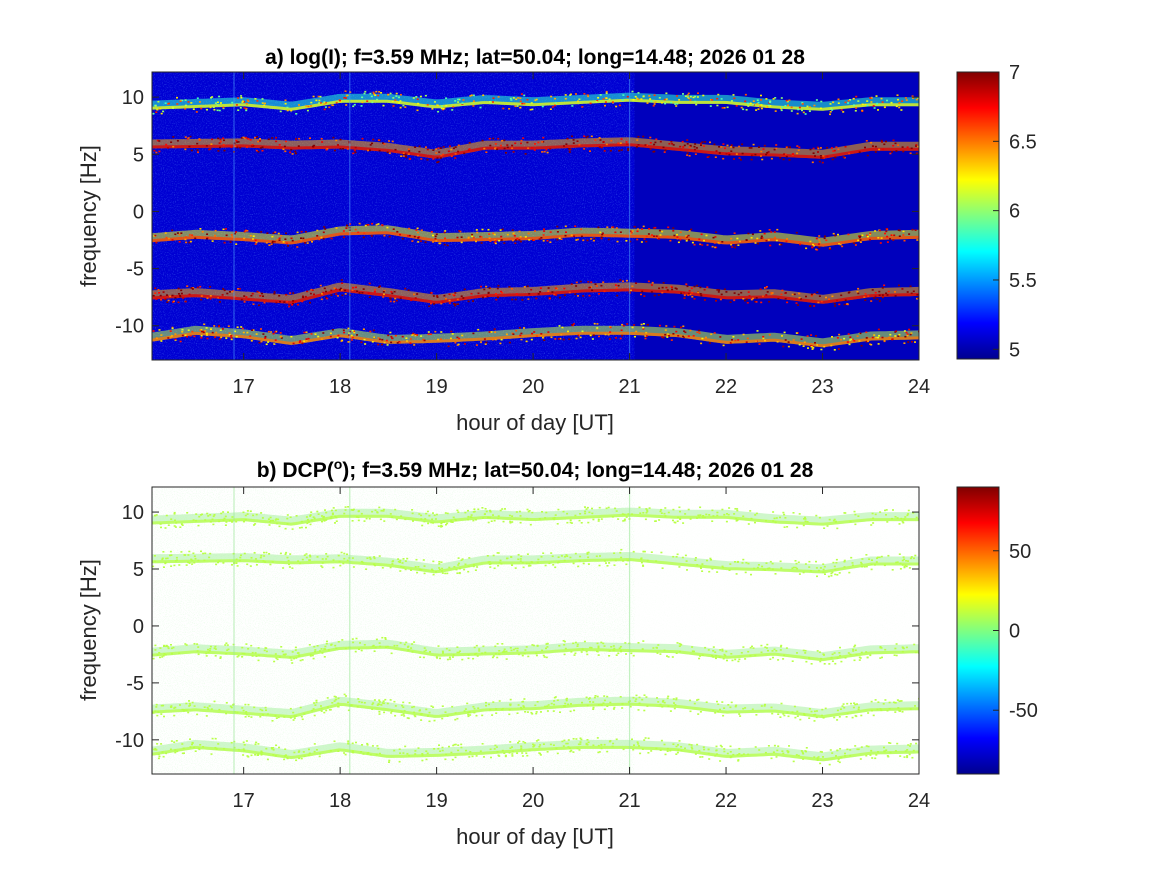  Describe the element at coordinates (535, 519) in the screenshot. I see `panel-b-band-core` at that location.